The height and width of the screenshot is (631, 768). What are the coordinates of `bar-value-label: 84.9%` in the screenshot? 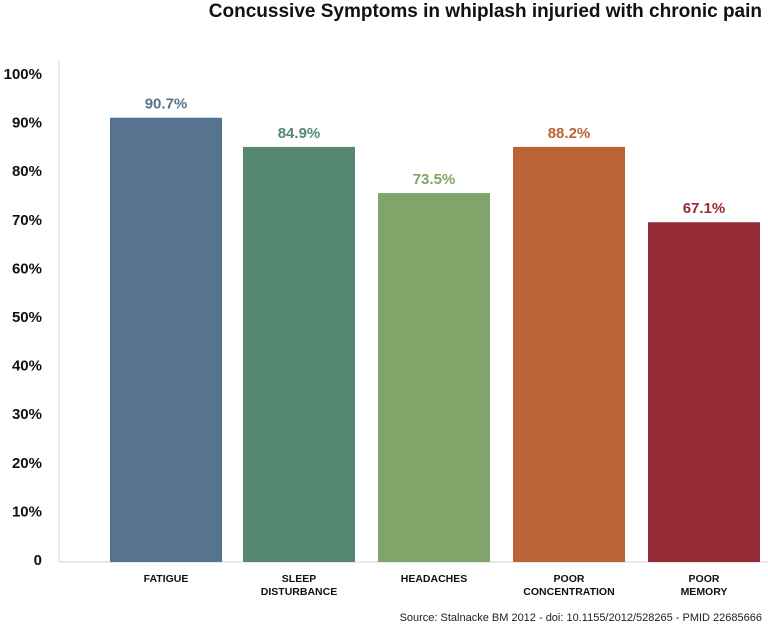 It's located at (299, 133).